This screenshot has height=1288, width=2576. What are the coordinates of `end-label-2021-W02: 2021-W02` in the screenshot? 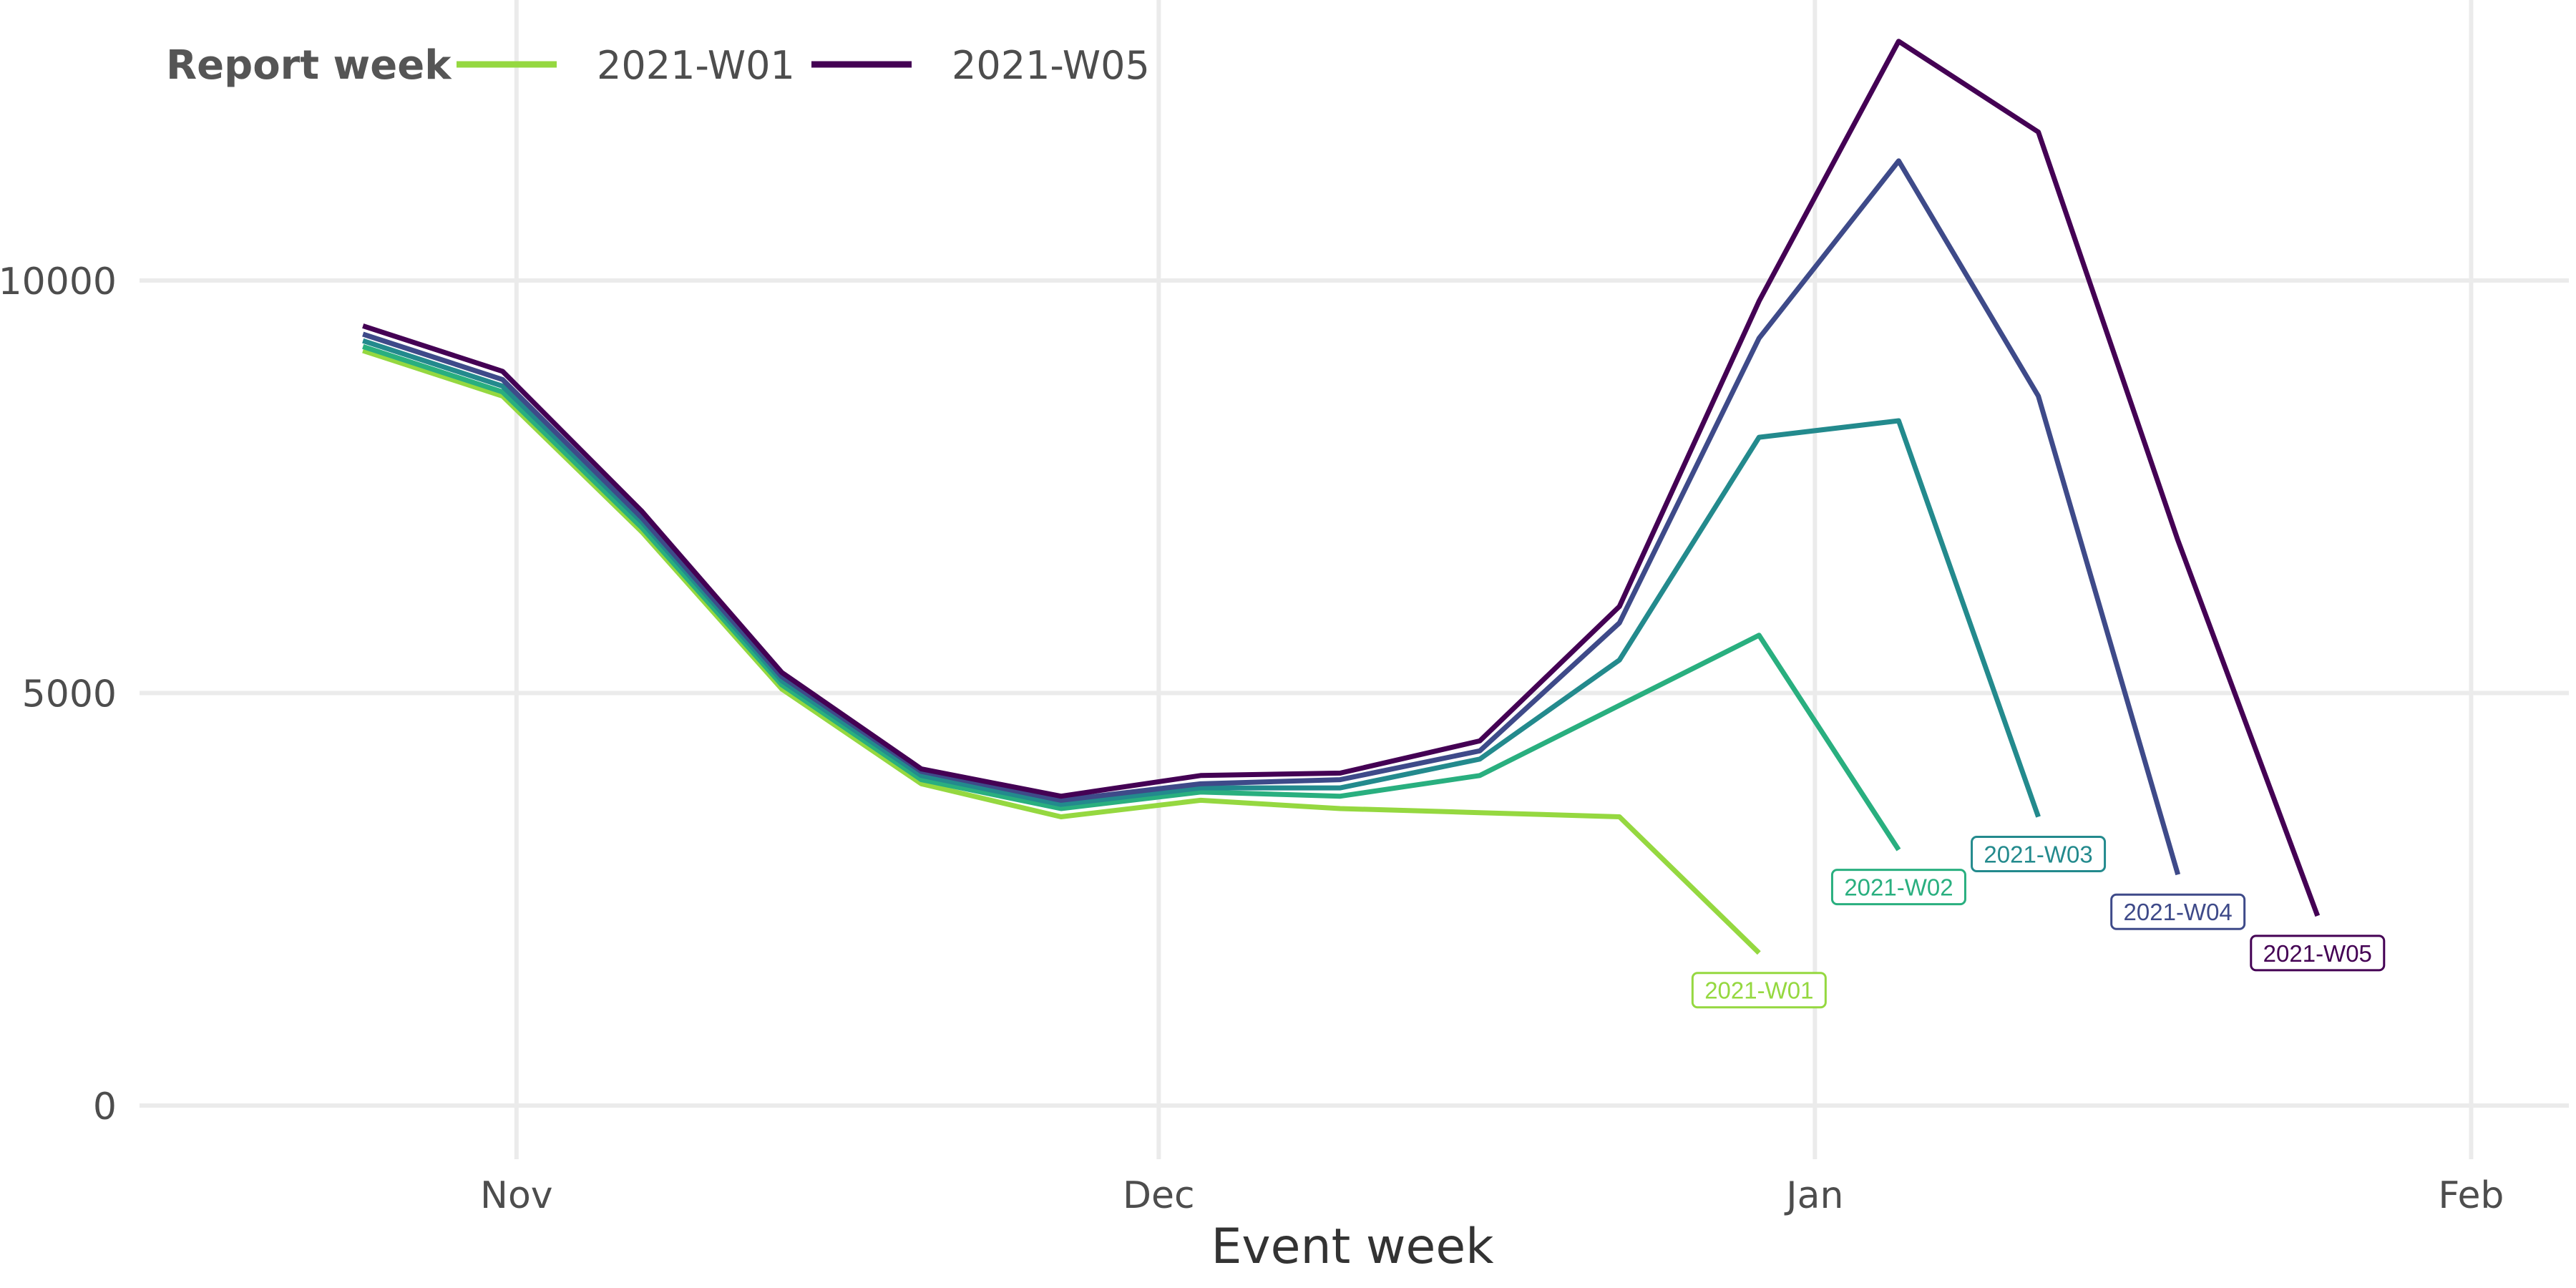 It's located at (1898, 887).